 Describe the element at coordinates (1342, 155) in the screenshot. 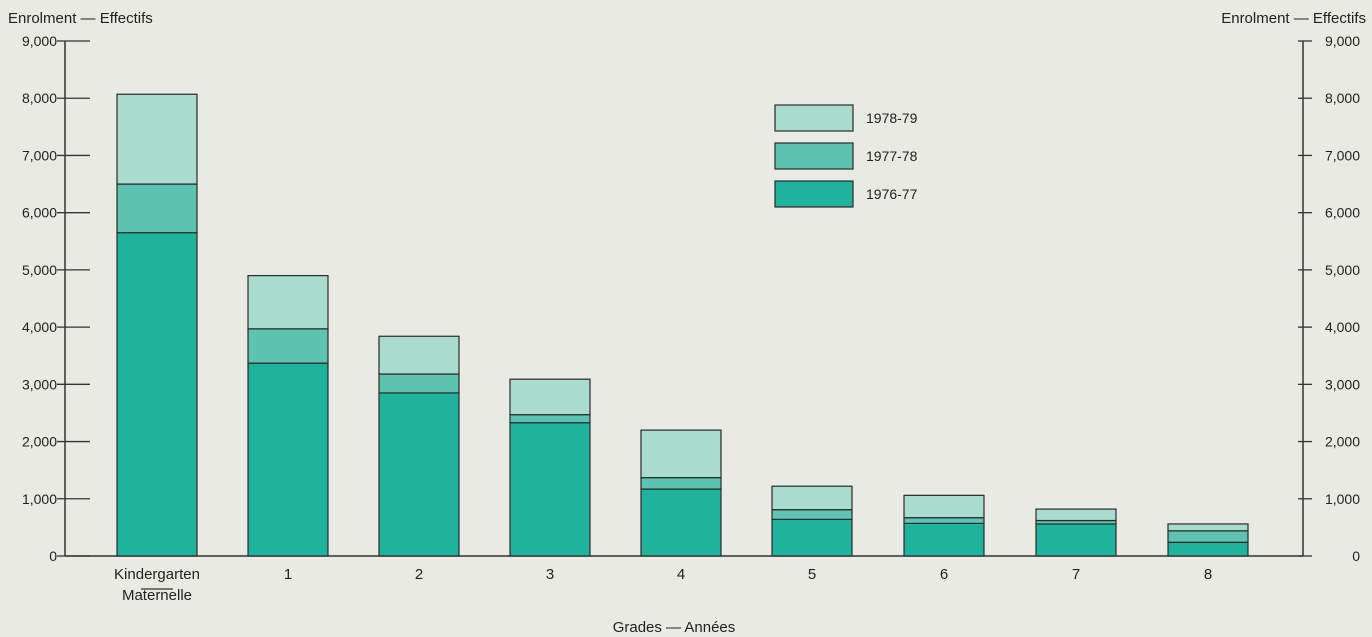

I see `right-y-tick-label: 7,000` at that location.